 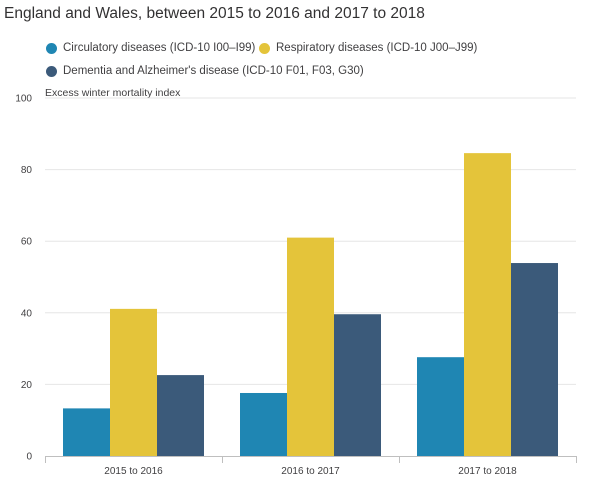 I want to click on y-tick-label: 0, so click(x=29, y=457).